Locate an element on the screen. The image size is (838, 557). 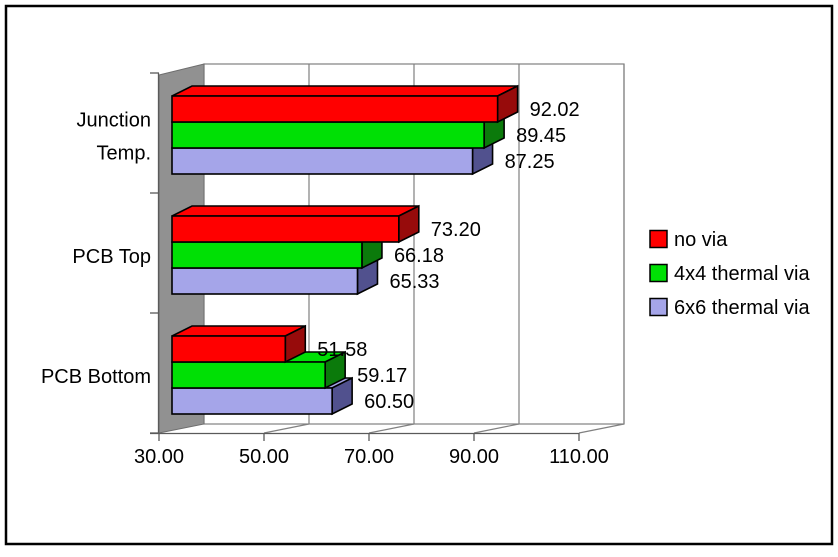
legend-item-6x6-thermal-via: 6x6 thermal via is located at coordinates (729, 308).